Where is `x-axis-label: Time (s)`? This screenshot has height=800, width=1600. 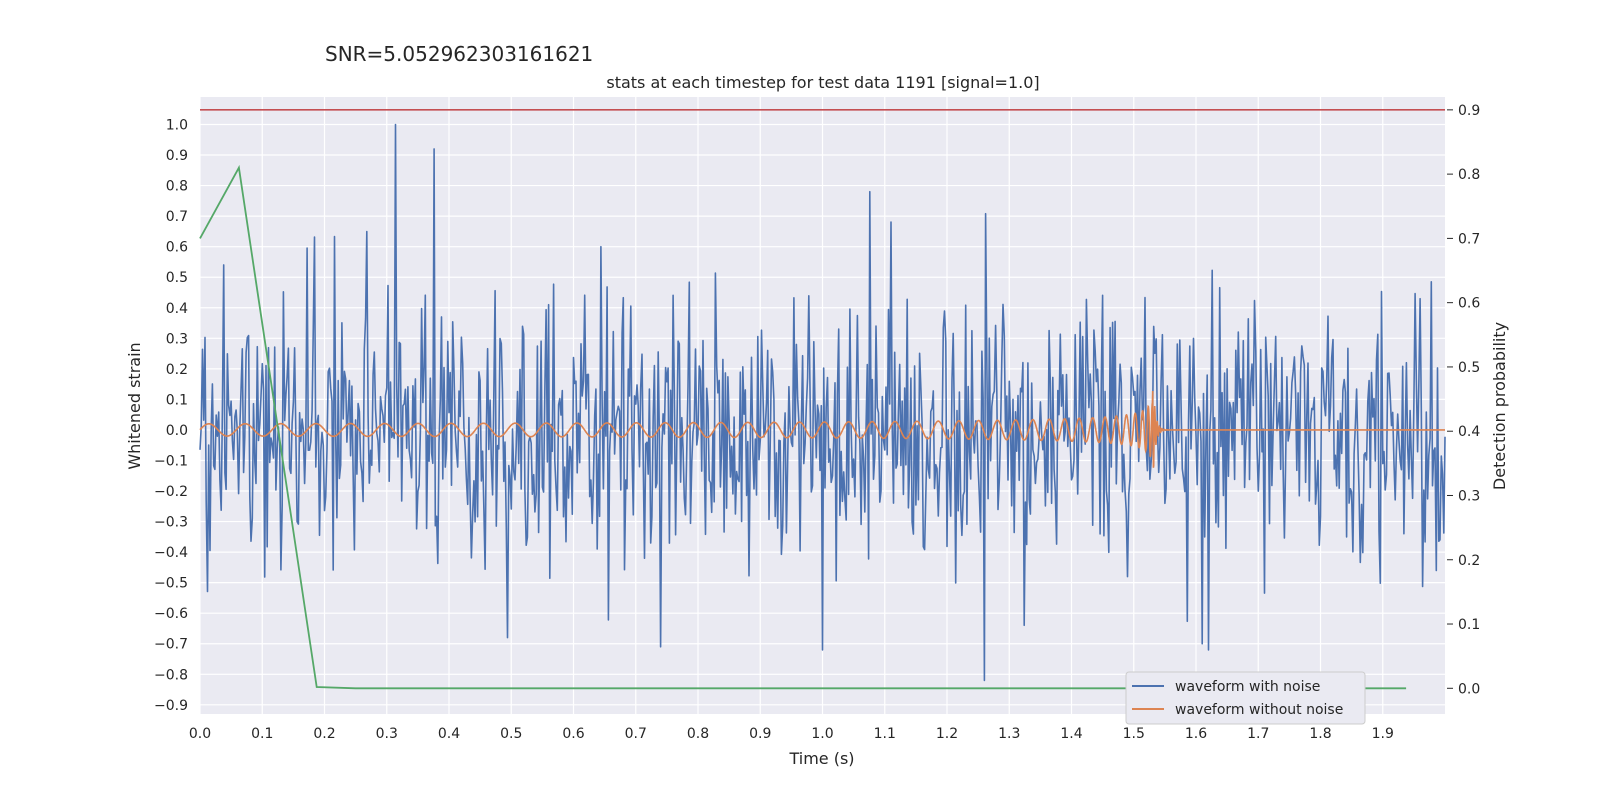 x-axis-label: Time (s) is located at coordinates (821, 758).